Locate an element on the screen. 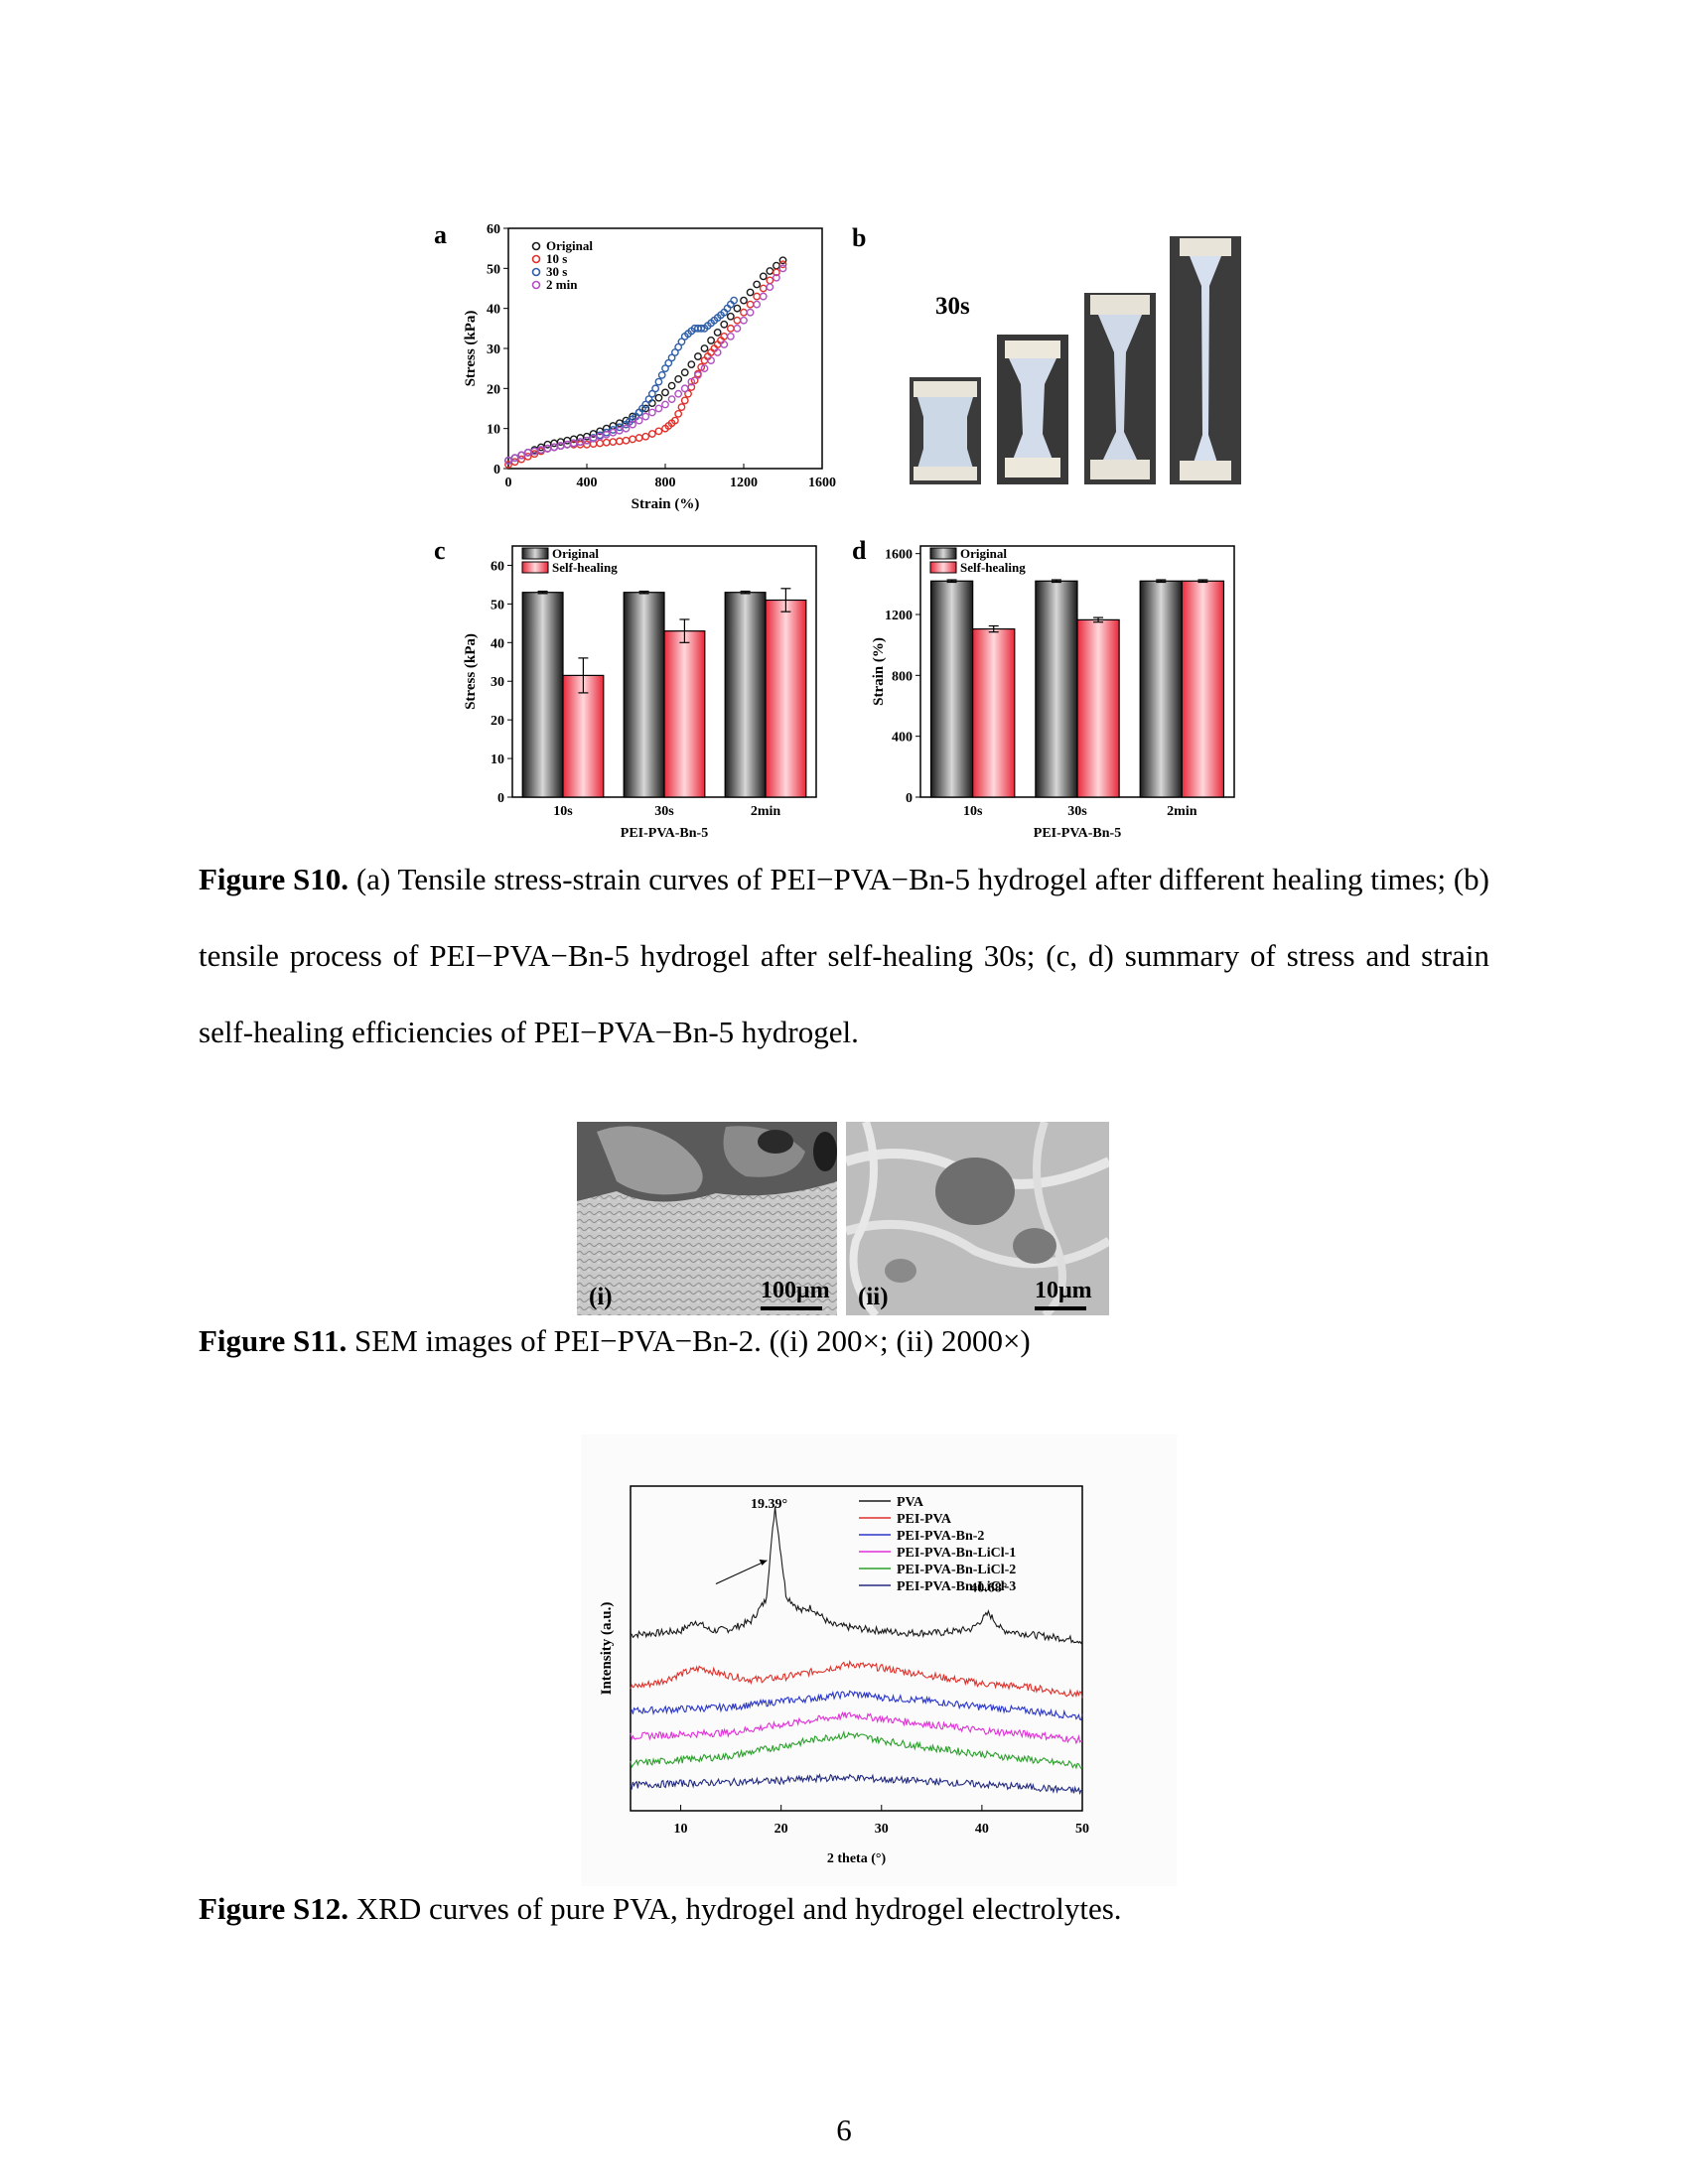 The width and height of the screenshot is (1688, 2184). sem-label-i: (i) is located at coordinates (601, 1297).